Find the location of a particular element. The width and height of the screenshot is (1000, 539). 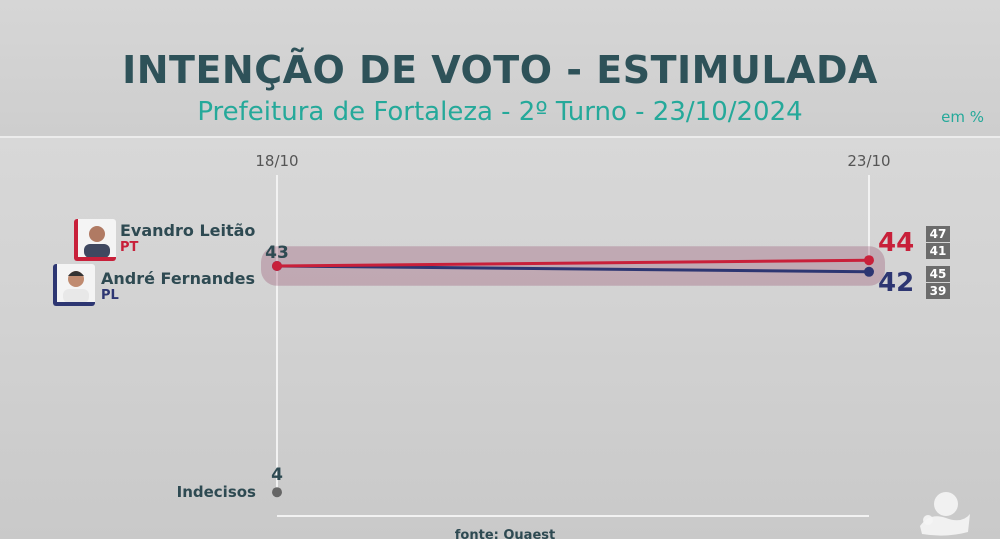

andre-name: André Fernandes is located at coordinates (178, 278).